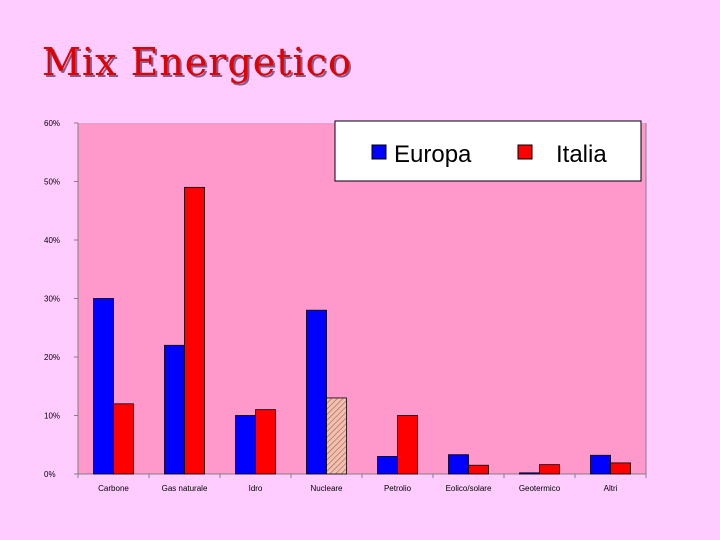 This screenshot has width=720, height=540. Describe the element at coordinates (600, 464) in the screenshot. I see `bar-europa-altri` at that location.